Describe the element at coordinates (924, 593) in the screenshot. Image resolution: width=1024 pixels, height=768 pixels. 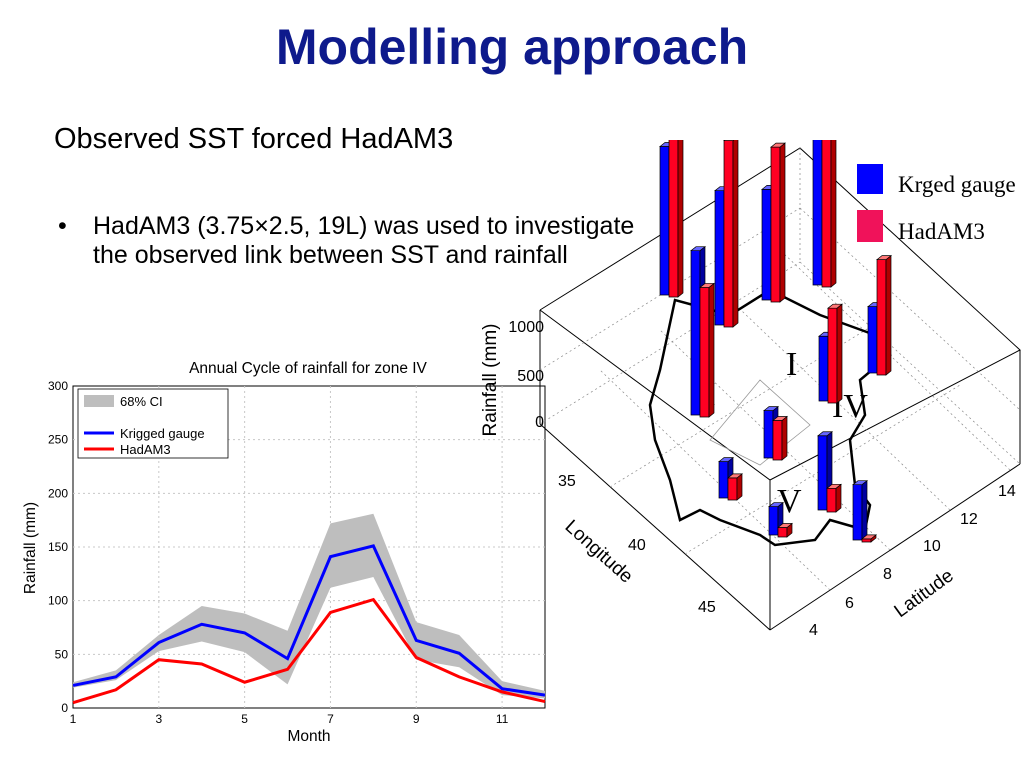
I see `latitude-label: Latitude` at that location.